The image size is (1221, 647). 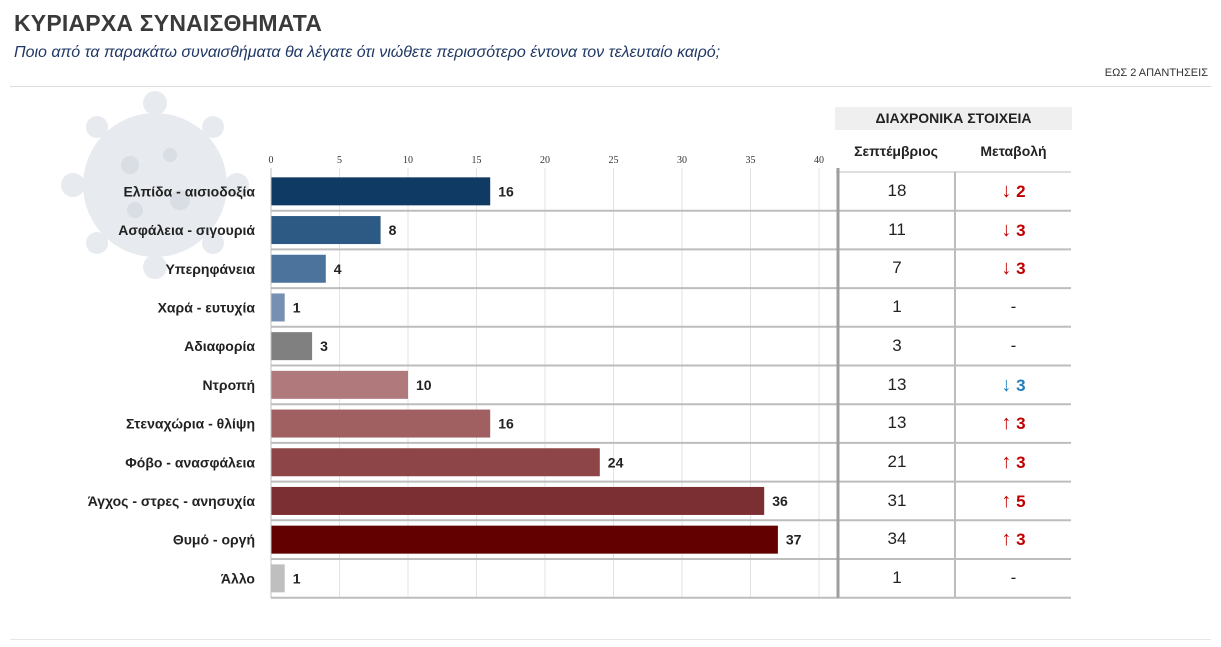 I want to click on category-label: Θυμό - οργή, so click(x=214, y=540).